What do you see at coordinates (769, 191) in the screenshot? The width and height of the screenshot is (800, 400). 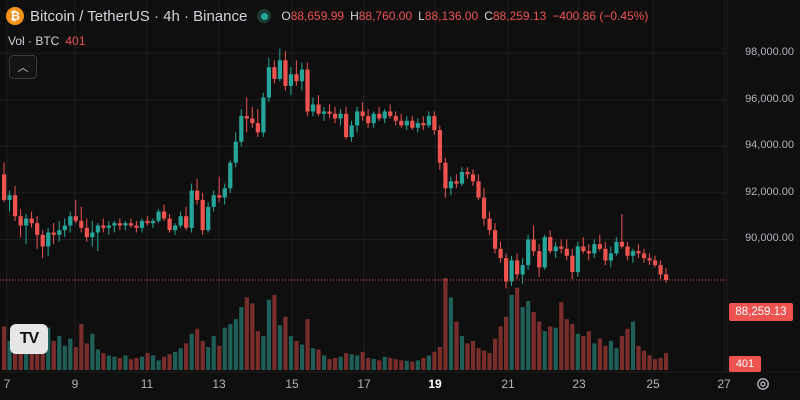 I see `price-axis-label: 92,000.00` at bounding box center [769, 191].